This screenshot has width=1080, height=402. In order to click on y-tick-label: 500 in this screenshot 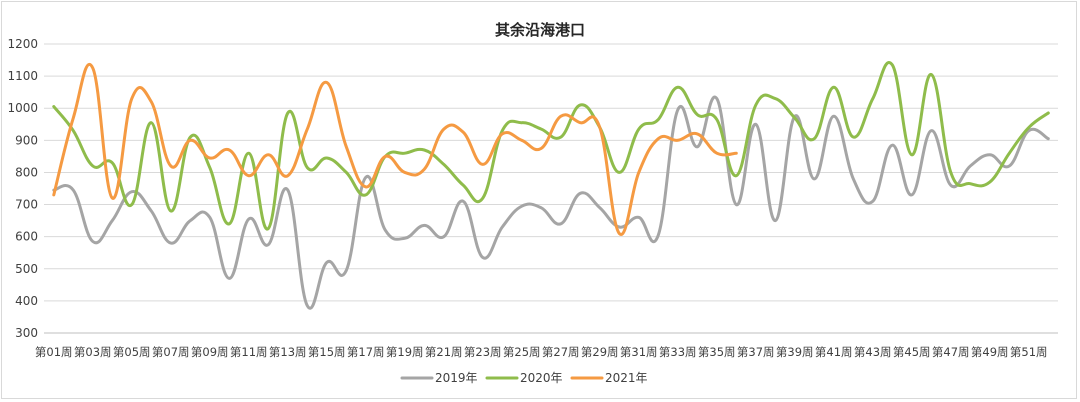, I will do `click(26, 269)`.